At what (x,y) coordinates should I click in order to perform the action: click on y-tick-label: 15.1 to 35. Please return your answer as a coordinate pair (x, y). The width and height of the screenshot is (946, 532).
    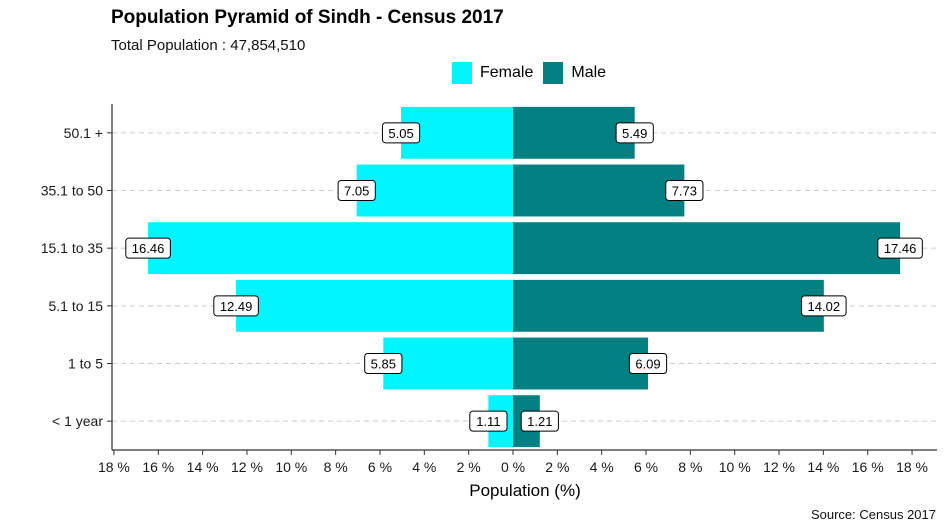
    Looking at the image, I should click on (72, 248).